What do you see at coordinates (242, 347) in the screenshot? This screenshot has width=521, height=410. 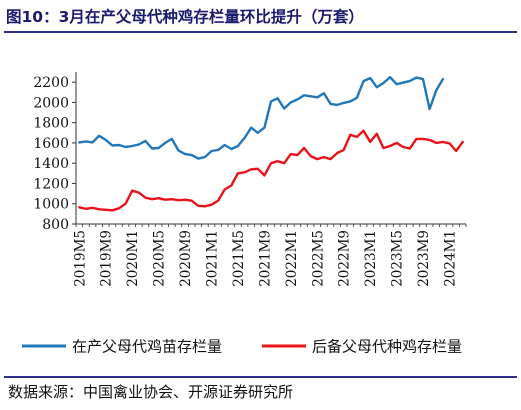 I see `legend: 在产父母代鸡苗存栏量 后备父母代种鸡存栏量` at bounding box center [242, 347].